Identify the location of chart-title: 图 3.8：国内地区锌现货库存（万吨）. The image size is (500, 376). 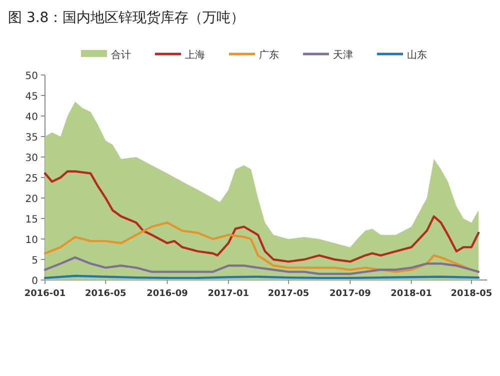
(126, 18).